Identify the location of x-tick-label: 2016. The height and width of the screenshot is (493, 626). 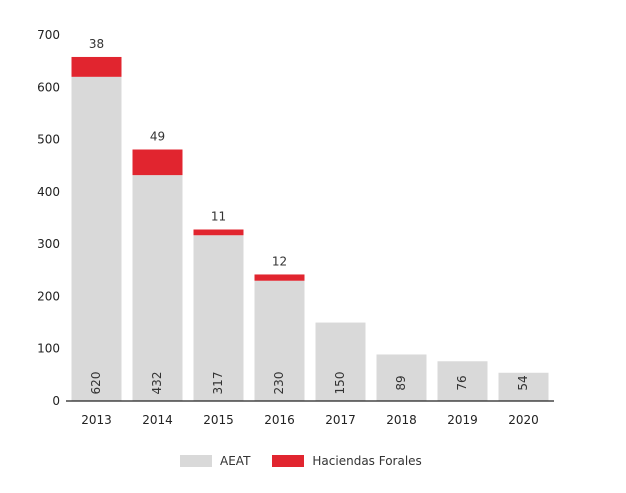
(279, 420).